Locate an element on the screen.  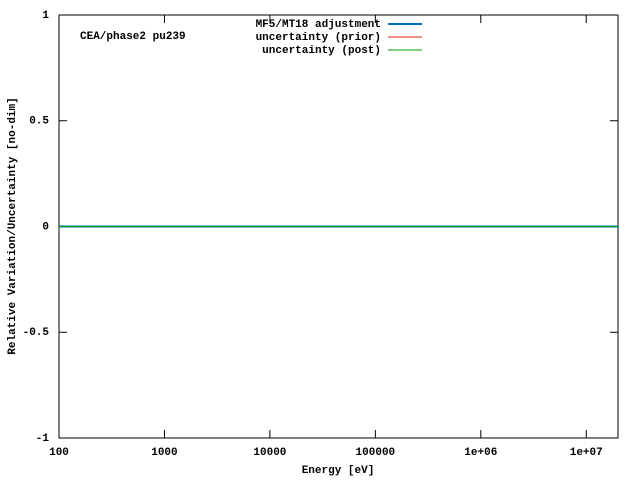
annotation: CEA/phase2 pu239 is located at coordinates (133, 37).